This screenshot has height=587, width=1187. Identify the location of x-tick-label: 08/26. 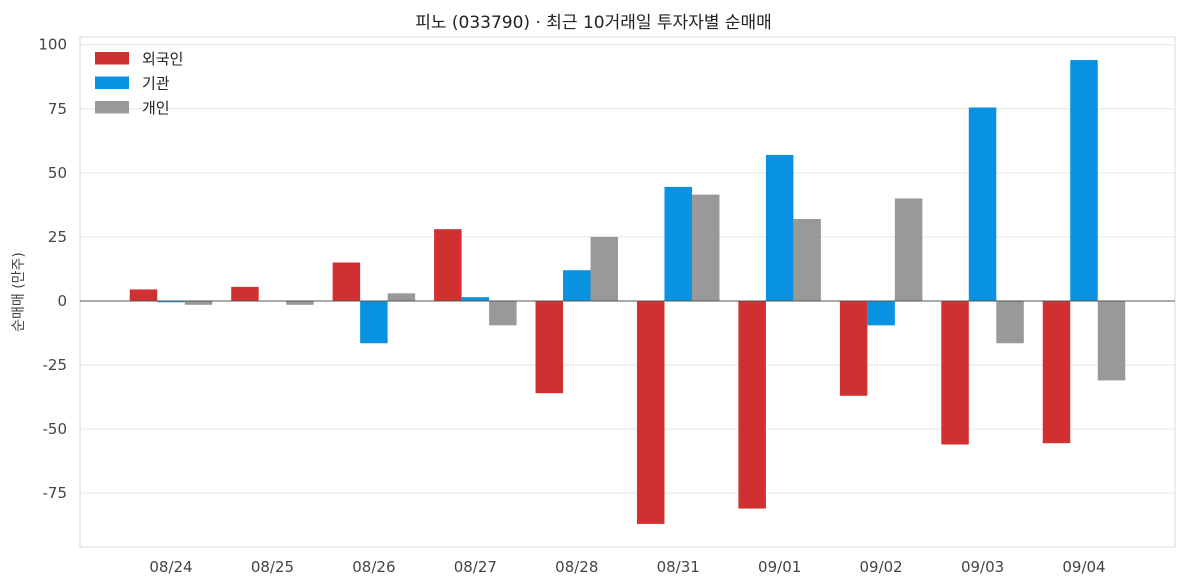
(373, 567).